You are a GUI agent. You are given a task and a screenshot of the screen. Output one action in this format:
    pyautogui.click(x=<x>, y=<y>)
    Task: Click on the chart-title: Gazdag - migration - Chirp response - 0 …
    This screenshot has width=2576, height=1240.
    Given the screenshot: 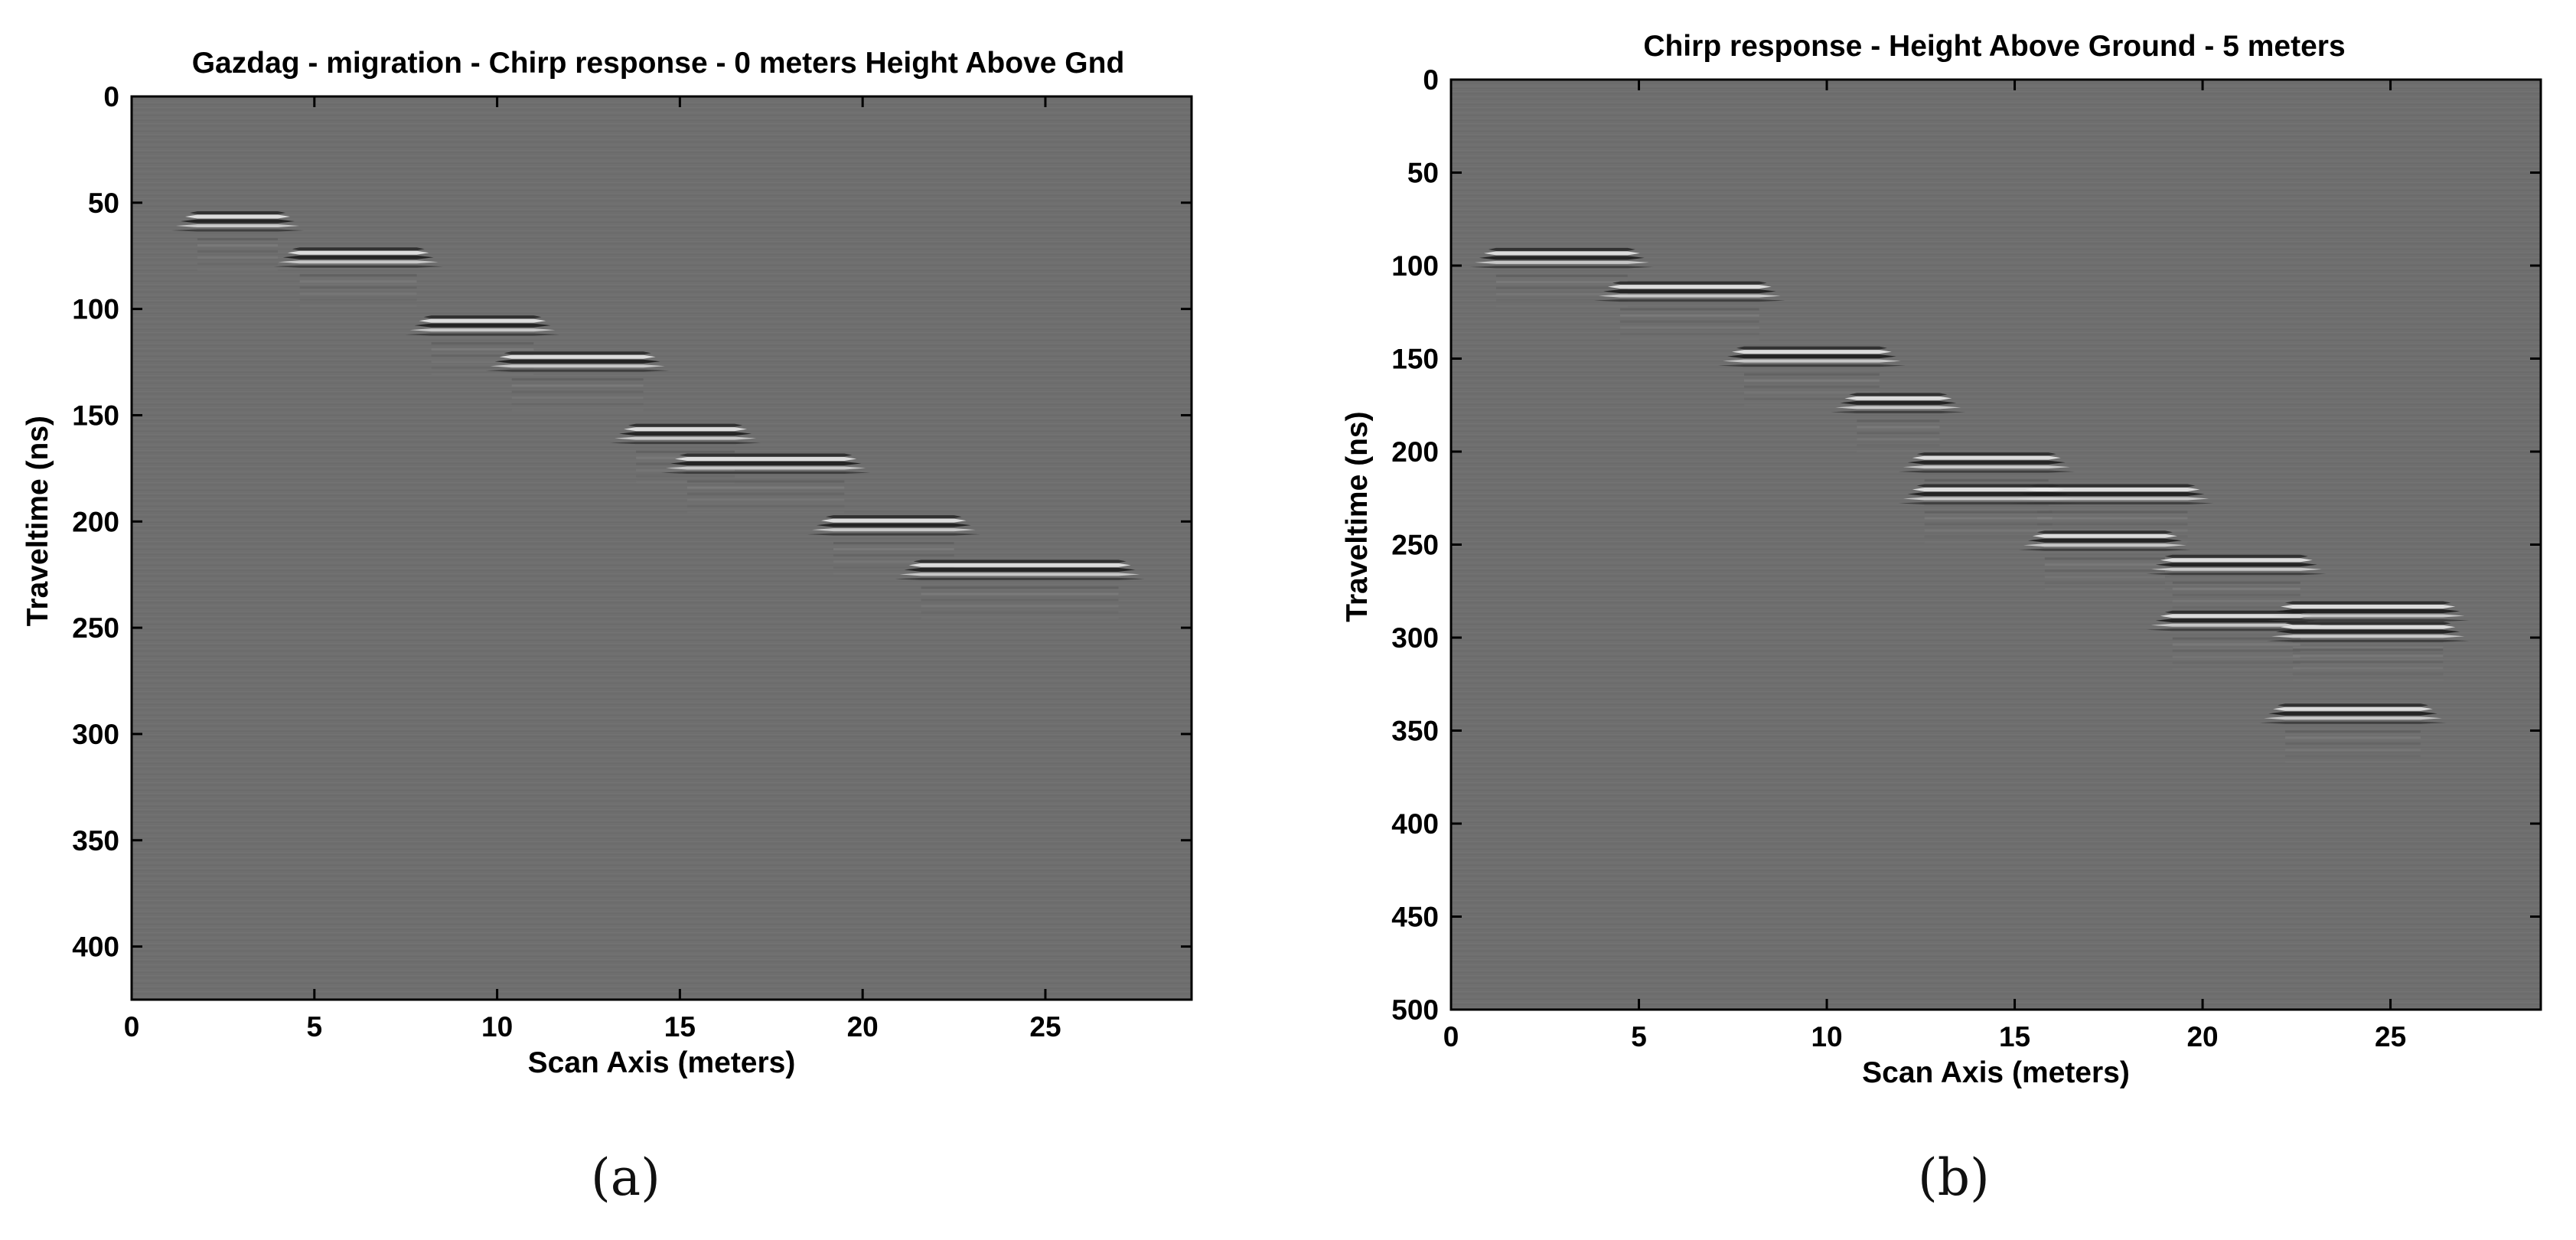 What is the action you would take?
    pyautogui.click(x=658, y=63)
    